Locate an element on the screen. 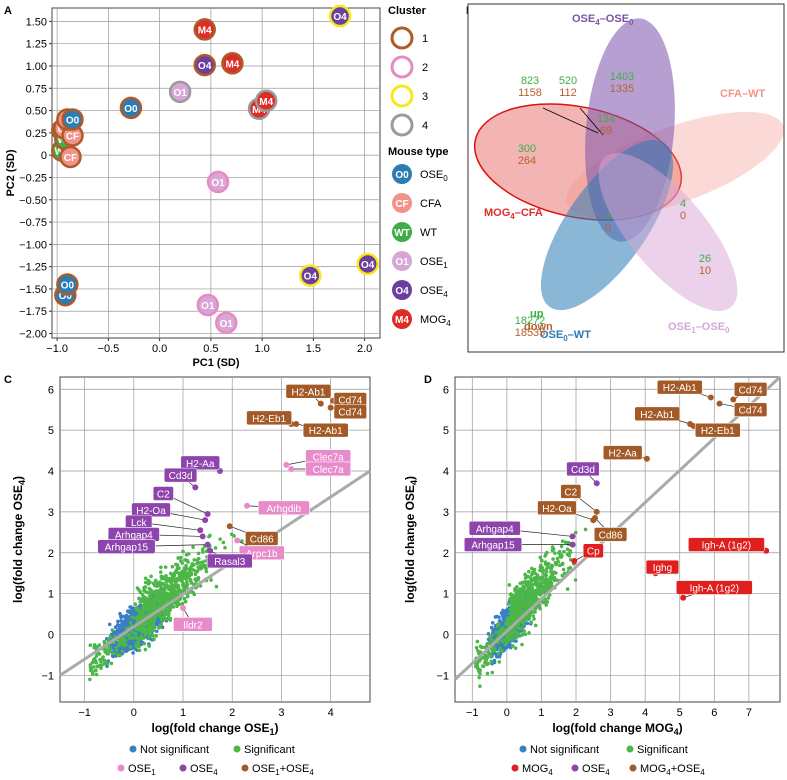 The height and width of the screenshot is (780, 787). x-tick-label: 2.0 is located at coordinates (364, 349).